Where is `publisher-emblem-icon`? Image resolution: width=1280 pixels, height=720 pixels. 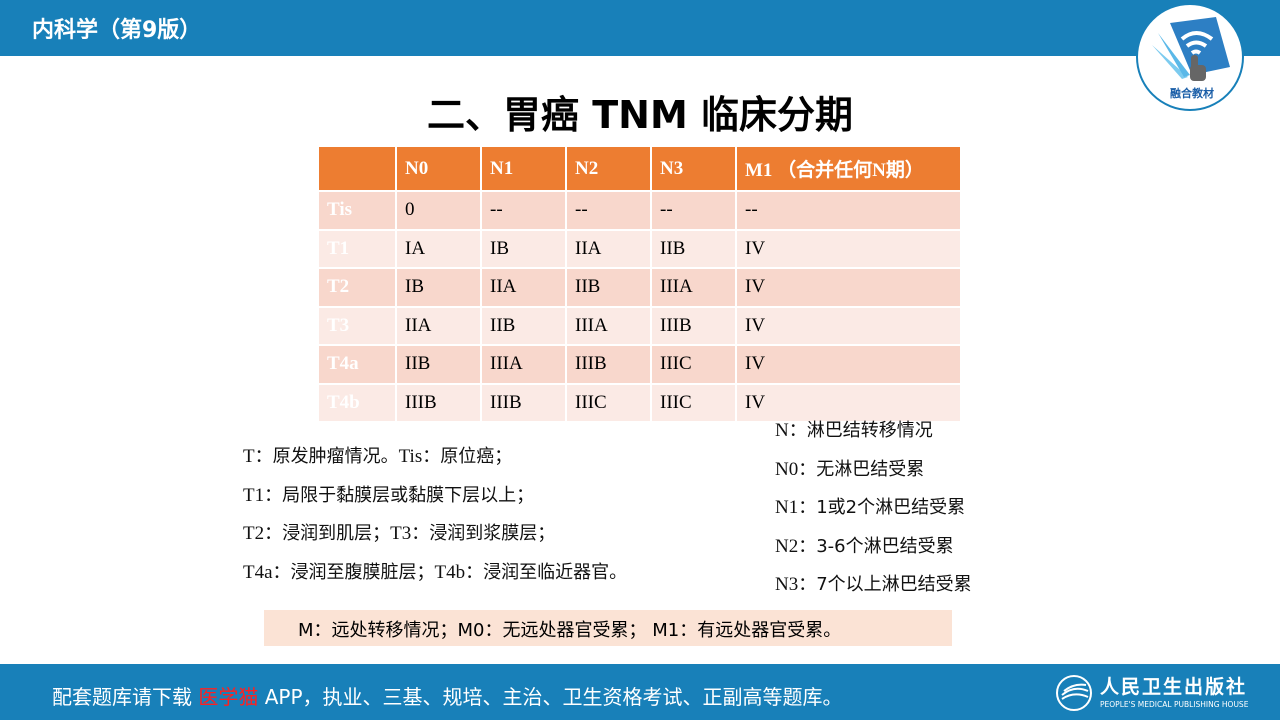
publisher-emblem-icon is located at coordinates (1074, 693).